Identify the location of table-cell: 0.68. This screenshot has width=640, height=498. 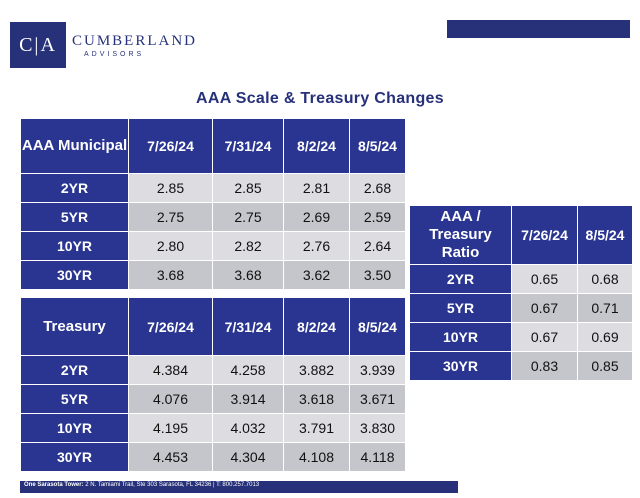
(605, 279).